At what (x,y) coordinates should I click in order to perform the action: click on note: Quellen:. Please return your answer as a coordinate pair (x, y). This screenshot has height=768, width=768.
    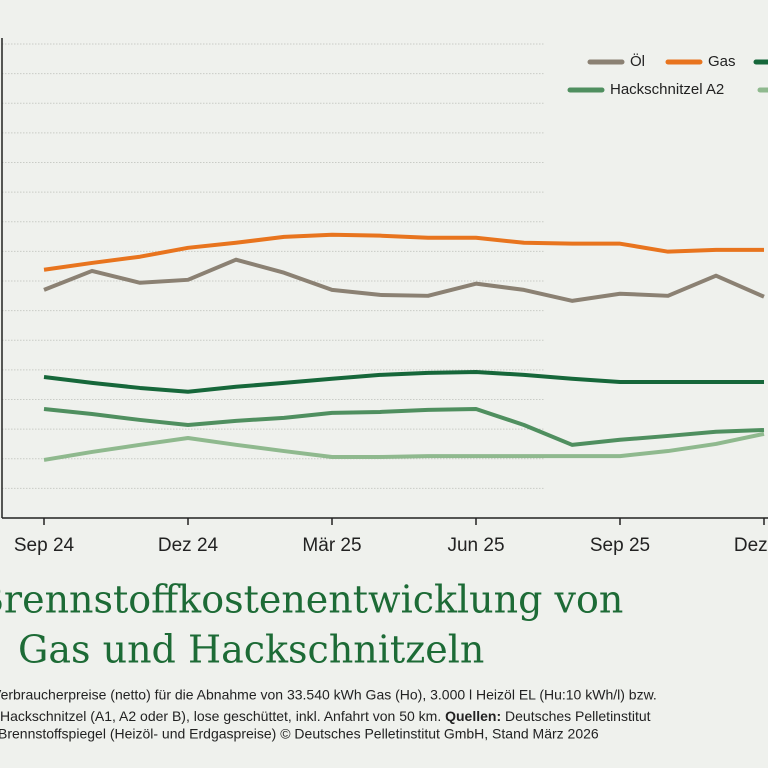
    Looking at the image, I should click on (473, 716).